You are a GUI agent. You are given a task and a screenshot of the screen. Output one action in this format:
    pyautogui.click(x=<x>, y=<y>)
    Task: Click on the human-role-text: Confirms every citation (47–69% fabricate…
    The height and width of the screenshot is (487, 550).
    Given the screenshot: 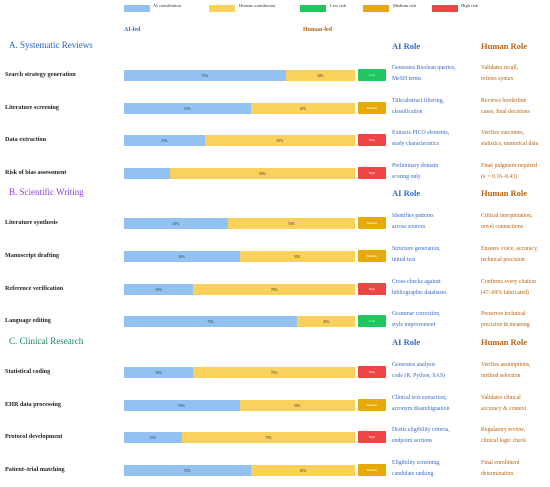 What is the action you would take?
    pyautogui.click(x=515, y=287)
    